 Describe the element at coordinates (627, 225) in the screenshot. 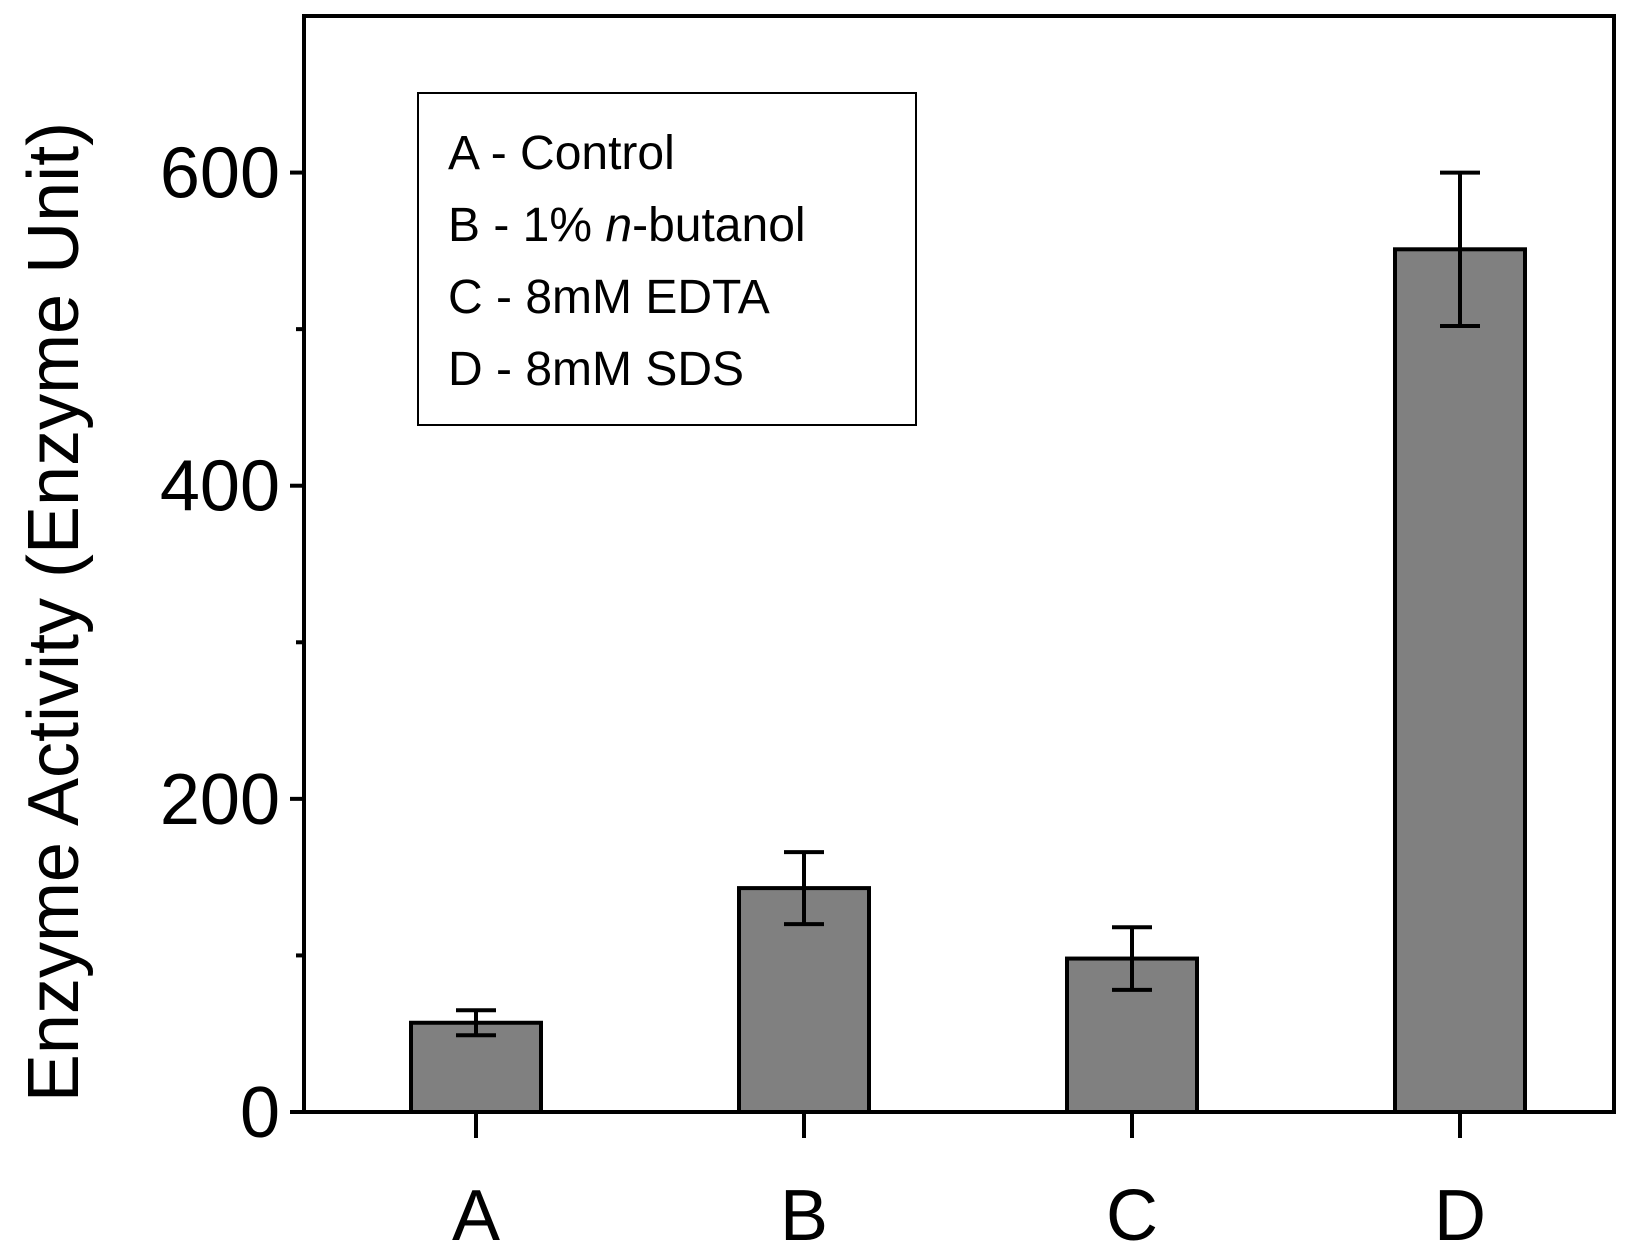

I see `legend-entry: B - 1% n-butanol` at that location.